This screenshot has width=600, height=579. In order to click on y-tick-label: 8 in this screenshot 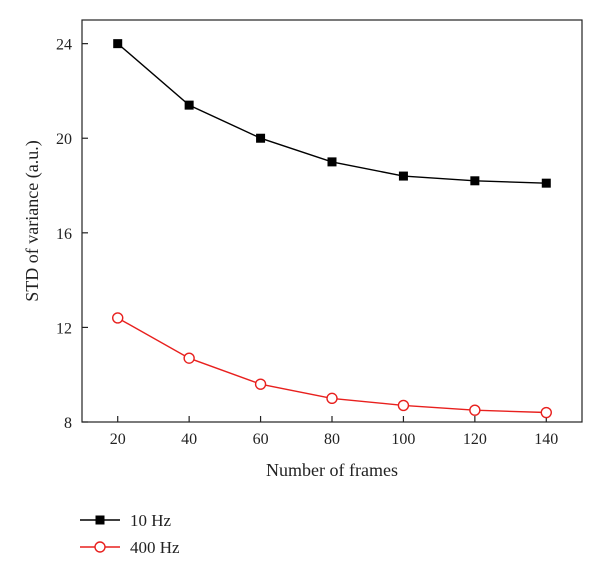, I will do `click(68, 423)`.